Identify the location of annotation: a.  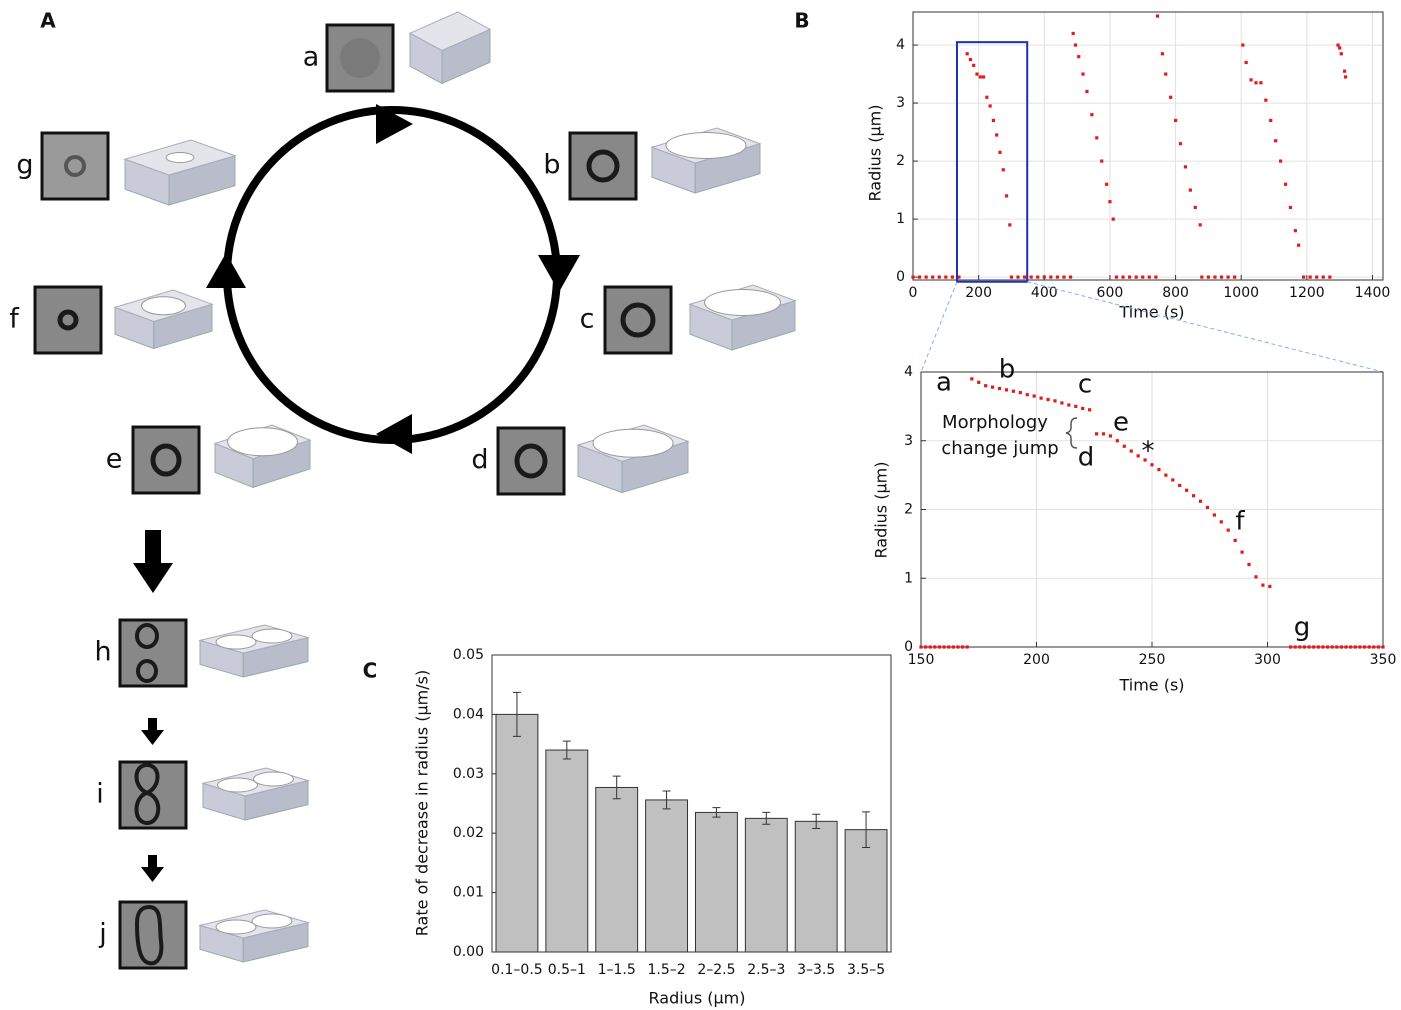
(944, 383).